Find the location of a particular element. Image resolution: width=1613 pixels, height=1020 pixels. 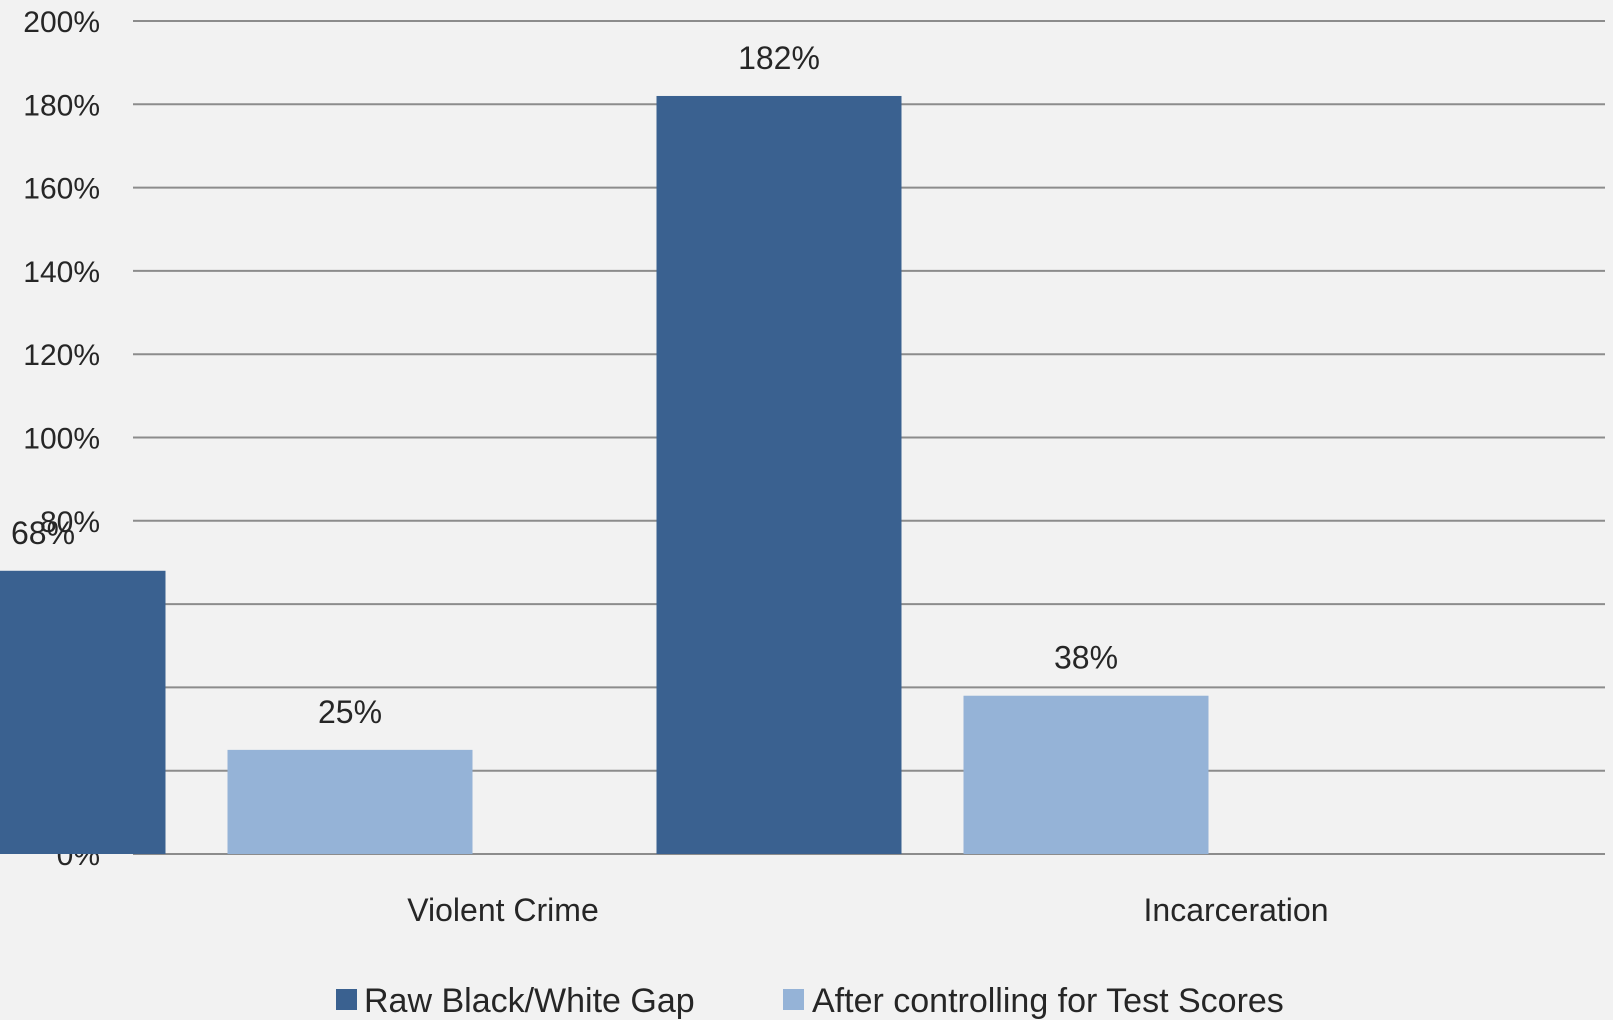

bar-raw-gap-violent-crime is located at coordinates (83, 712).